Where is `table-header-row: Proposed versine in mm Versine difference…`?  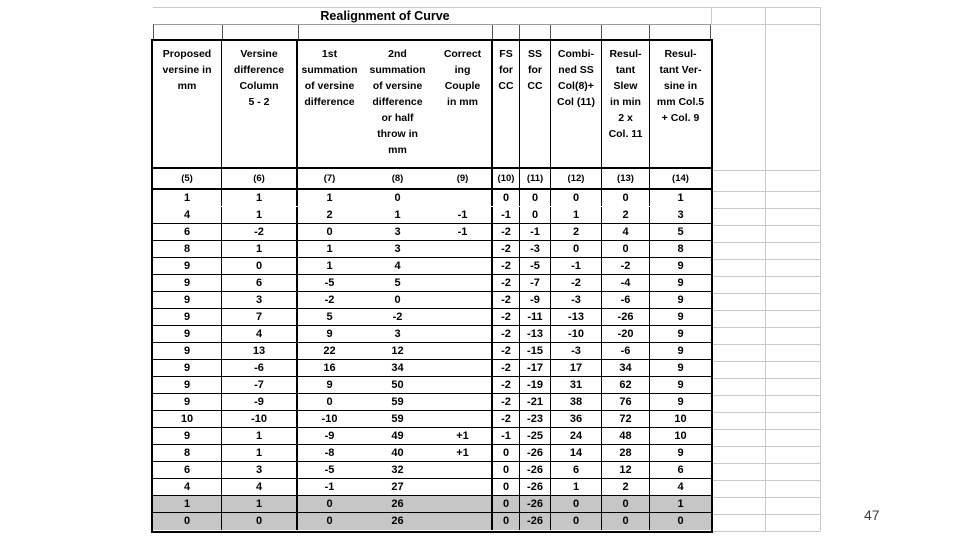 table-header-row: Proposed versine in mm Versine difference… is located at coordinates (432, 105).